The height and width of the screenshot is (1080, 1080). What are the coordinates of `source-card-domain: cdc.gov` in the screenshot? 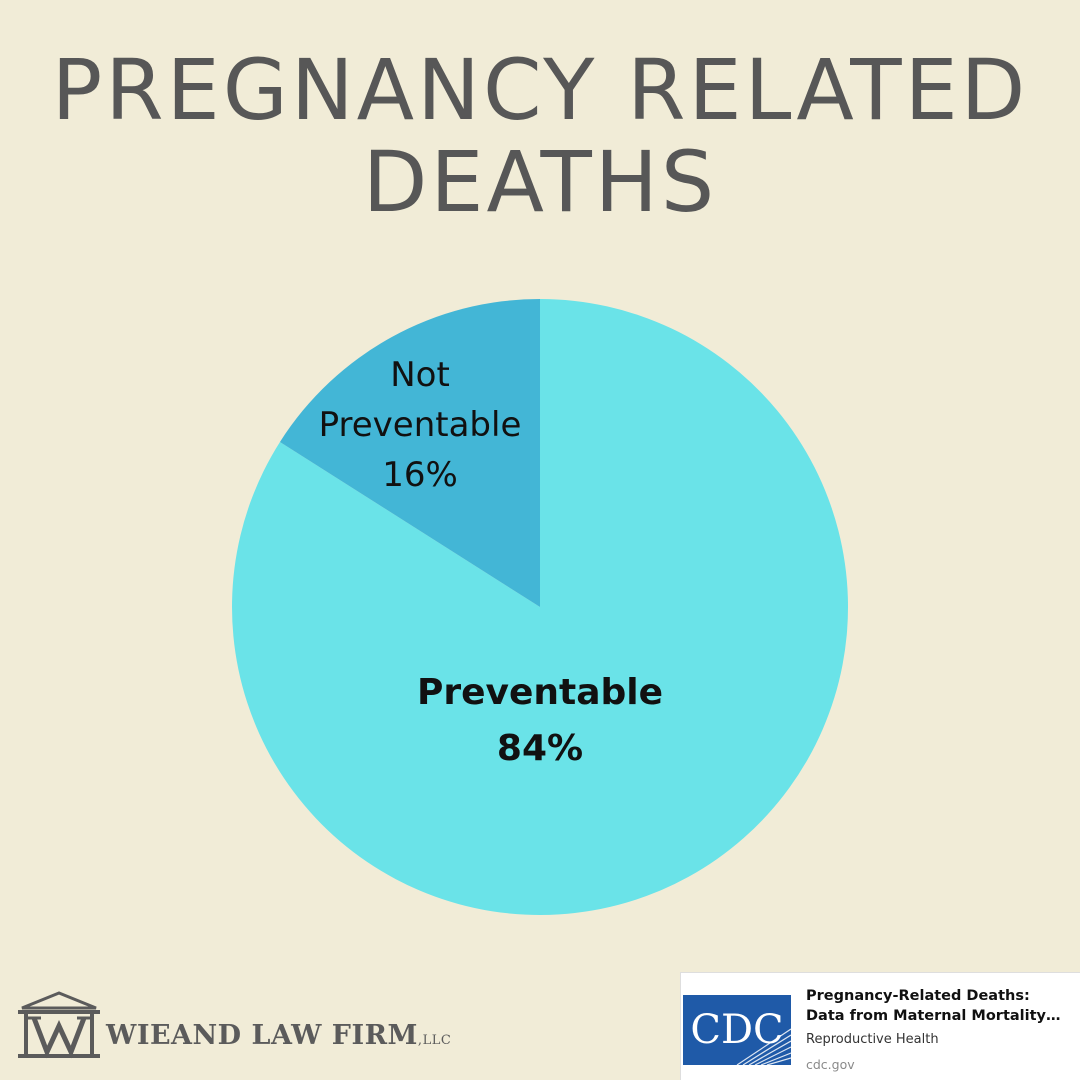 It's located at (830, 1064).